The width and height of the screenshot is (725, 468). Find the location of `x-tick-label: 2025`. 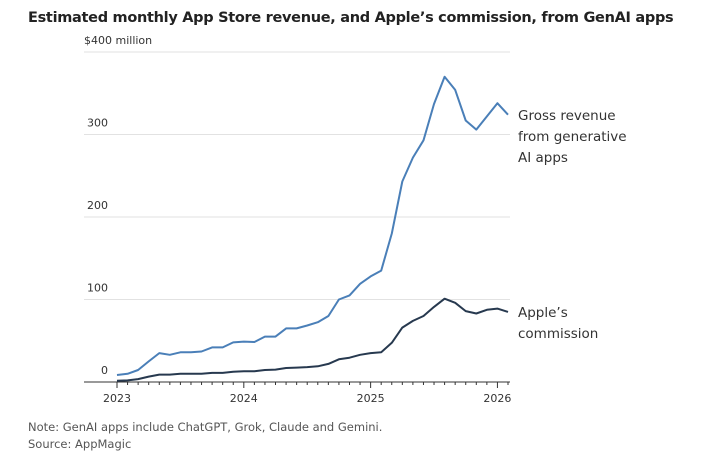

x-tick-label: 2025 is located at coordinates (371, 398).